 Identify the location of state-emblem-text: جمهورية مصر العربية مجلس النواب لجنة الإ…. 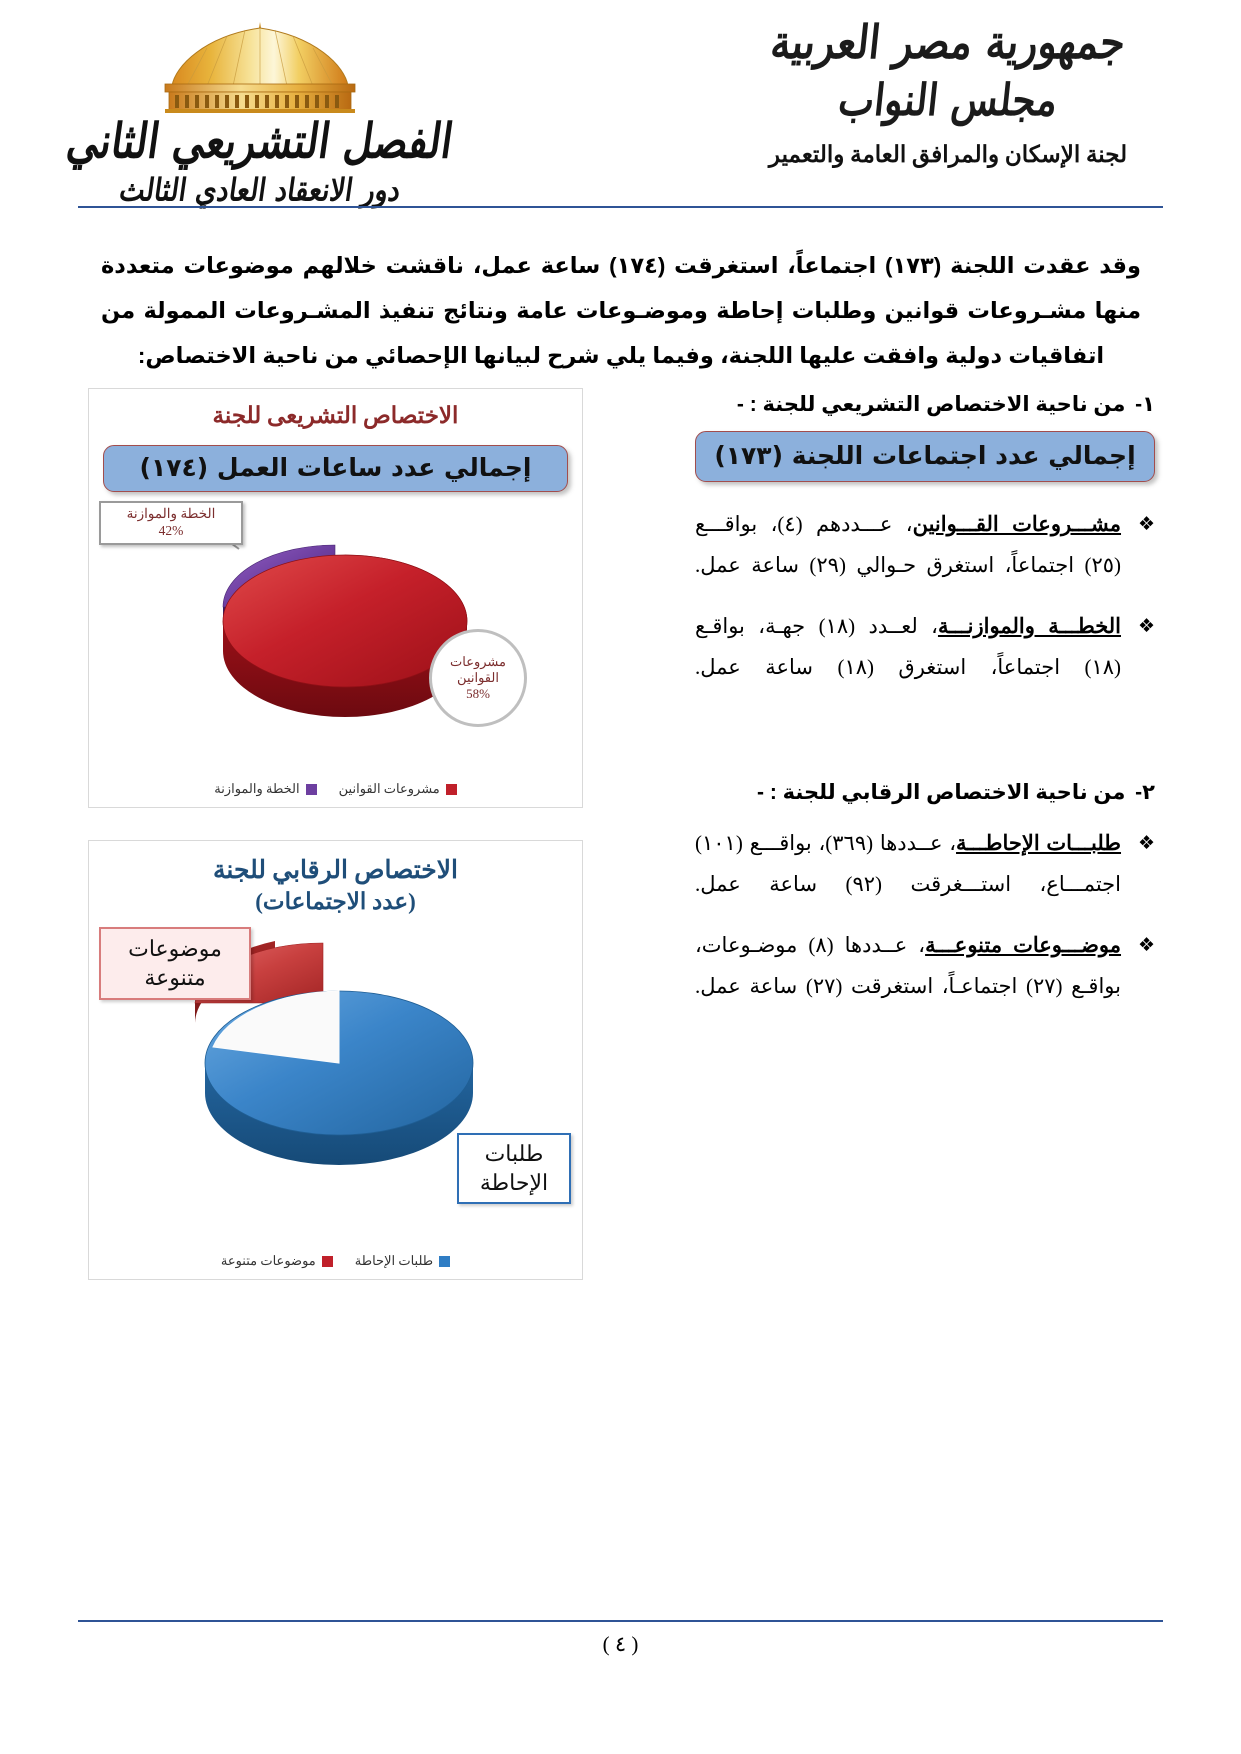
(948, 91).